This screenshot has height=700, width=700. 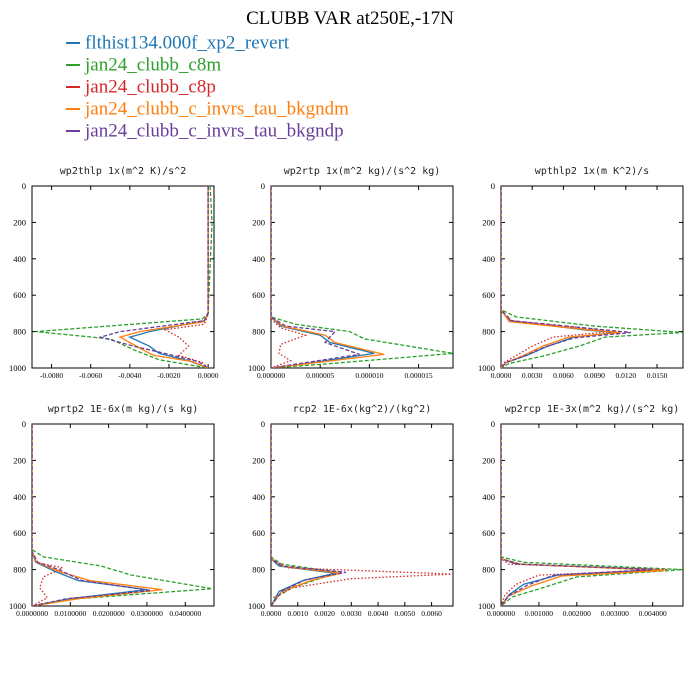 What do you see at coordinates (187, 43) in the screenshot?
I see `legend-label: flthist134.000f_xp2_revert` at bounding box center [187, 43].